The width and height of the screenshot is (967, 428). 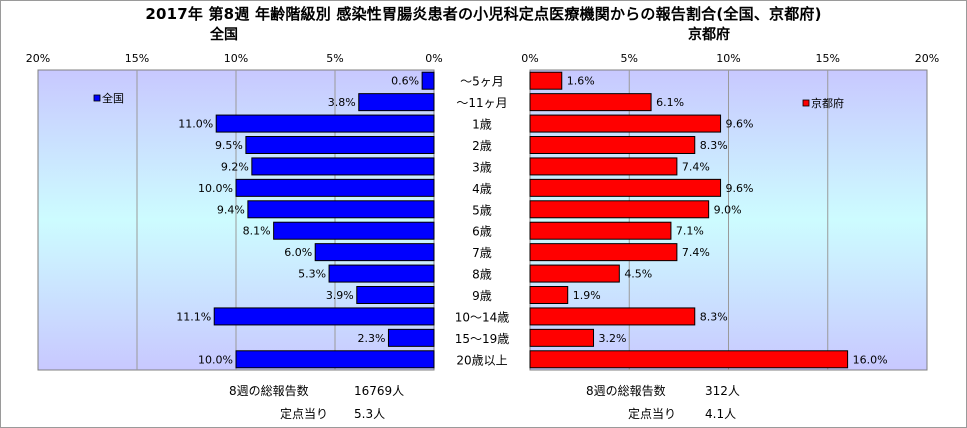 I want to click on kyoto-per-label: 定点当り, so click(x=652, y=414).